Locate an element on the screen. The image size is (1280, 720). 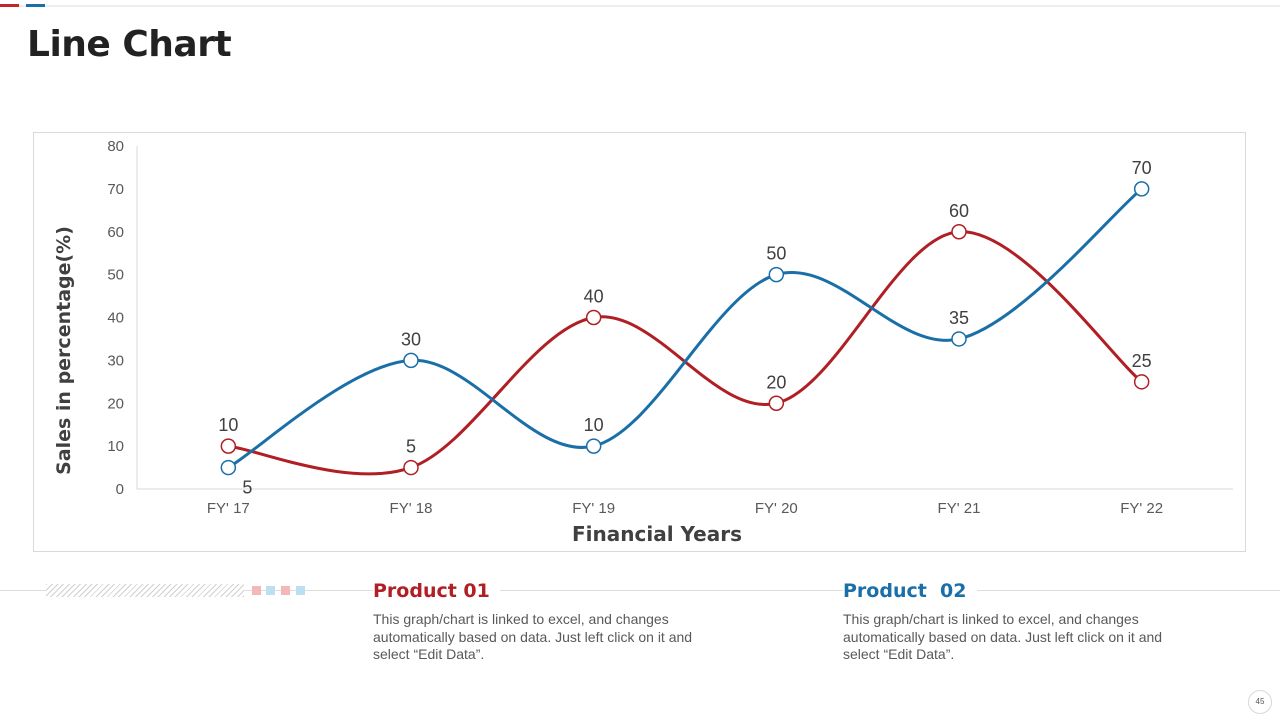
y-tick-label: 60 is located at coordinates (115, 232).